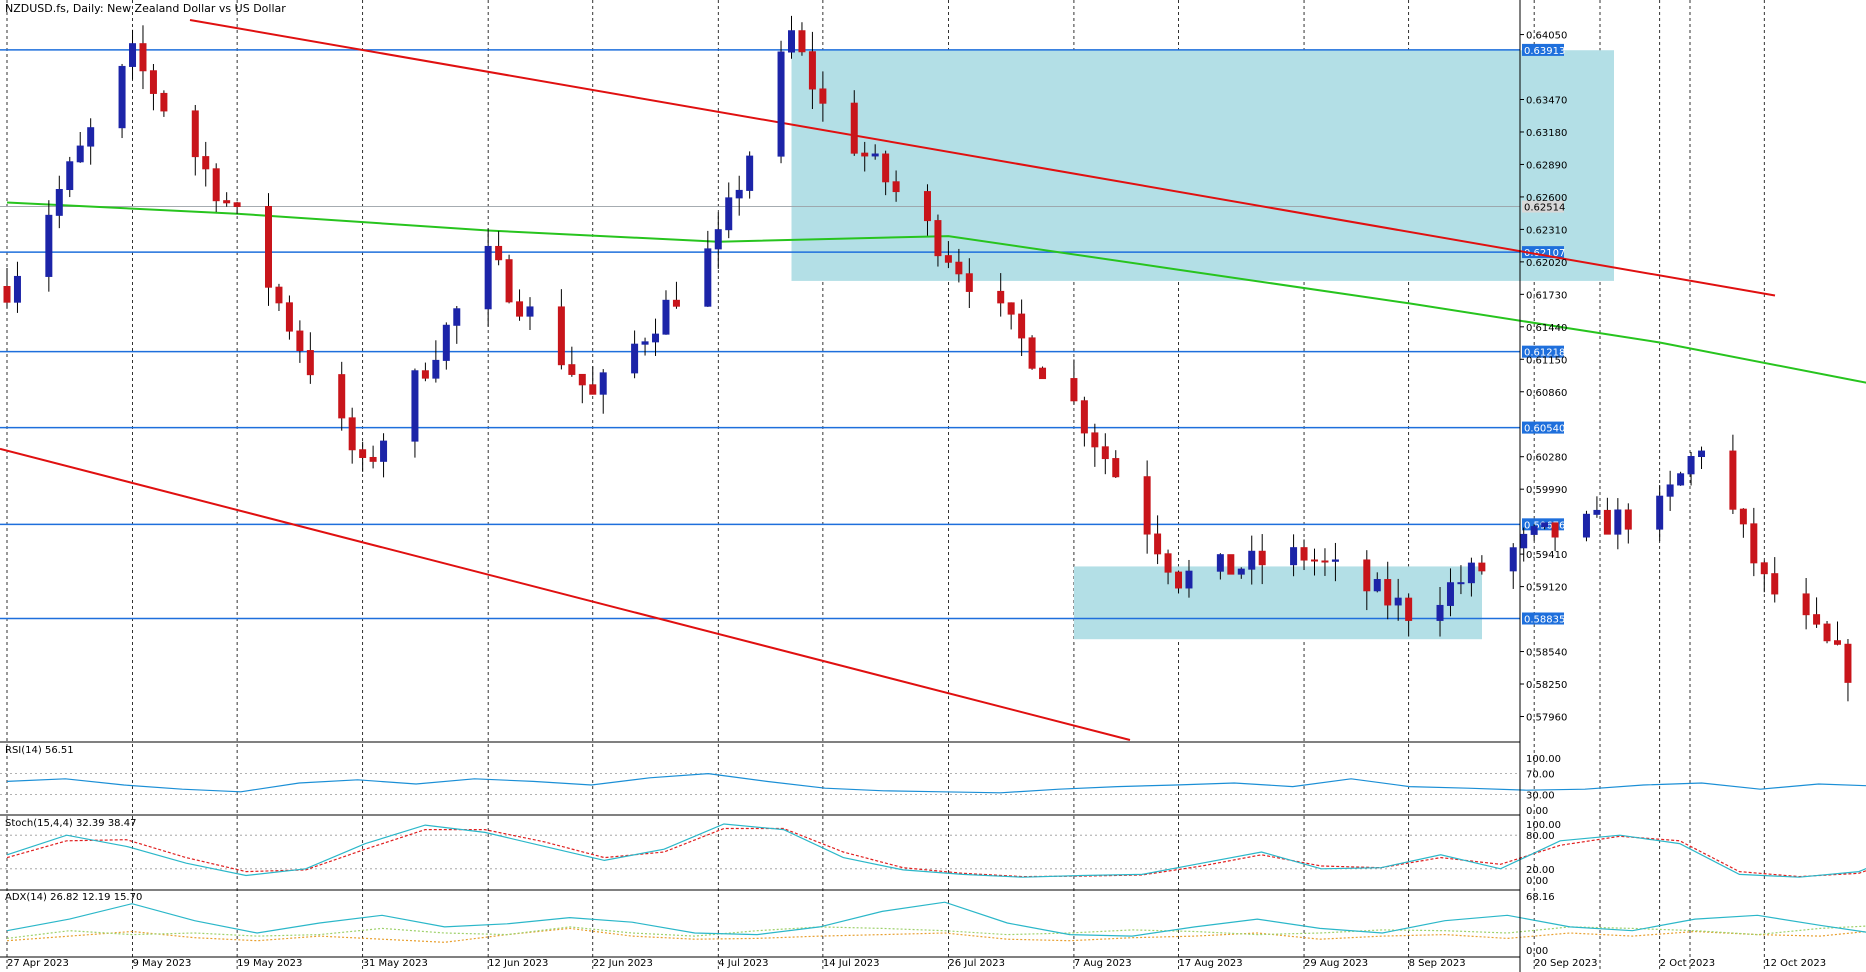 The image size is (1866, 972). I want to click on x-tick-label: 20 Sep 2023, so click(1565, 963).